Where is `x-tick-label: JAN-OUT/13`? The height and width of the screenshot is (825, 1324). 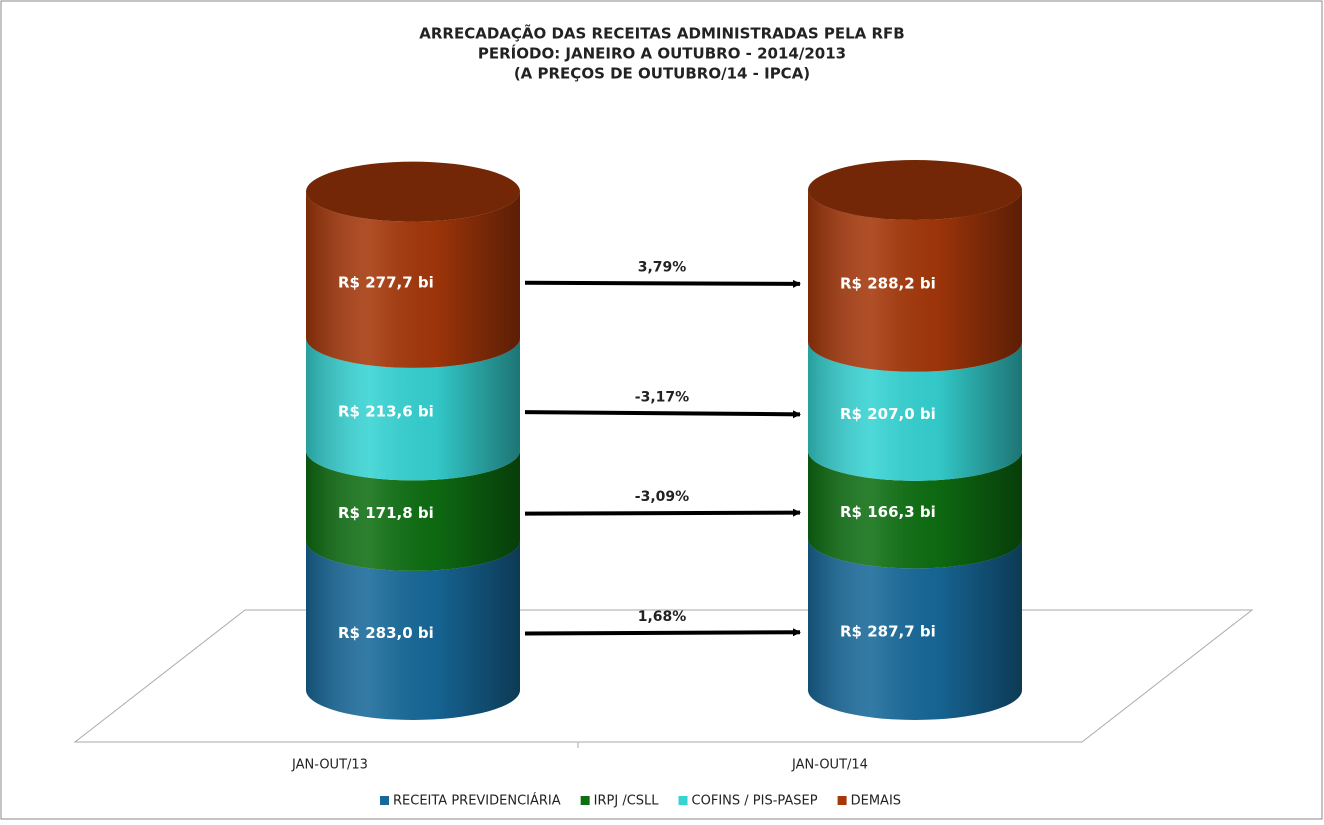
x-tick-label: JAN-OUT/13 is located at coordinates (329, 765).